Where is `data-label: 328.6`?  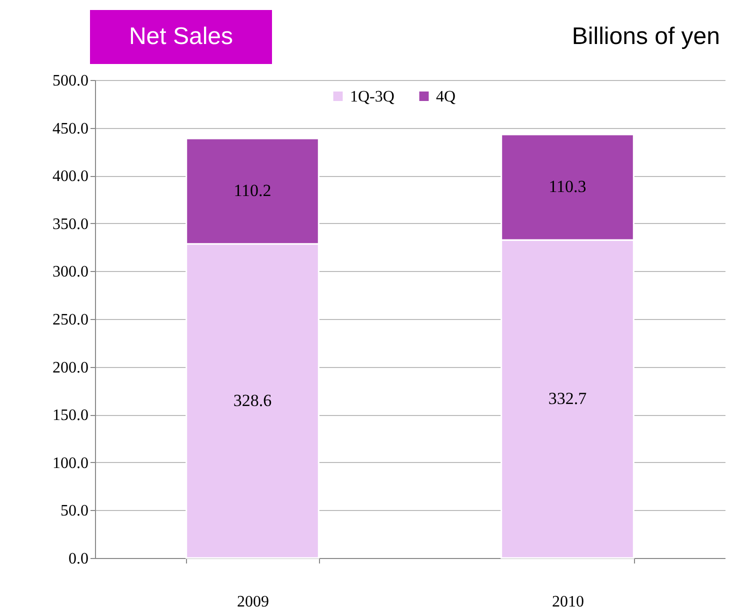 data-label: 328.6 is located at coordinates (252, 400).